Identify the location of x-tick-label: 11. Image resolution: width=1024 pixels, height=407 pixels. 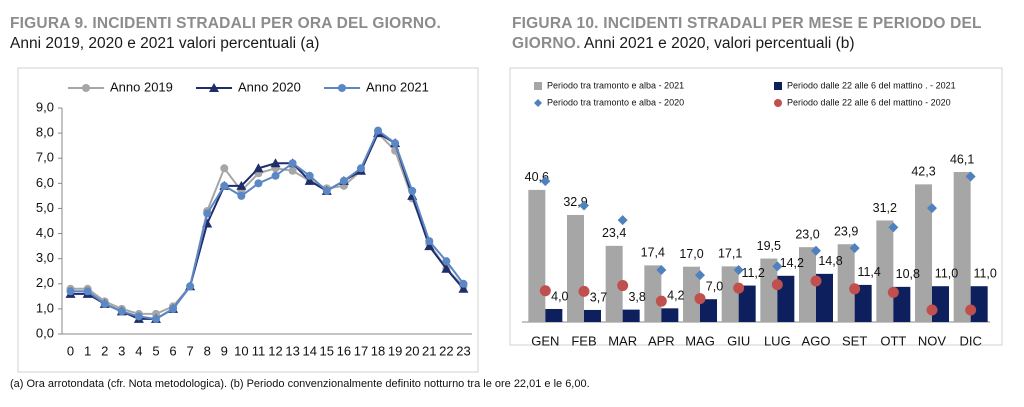
(259, 350).